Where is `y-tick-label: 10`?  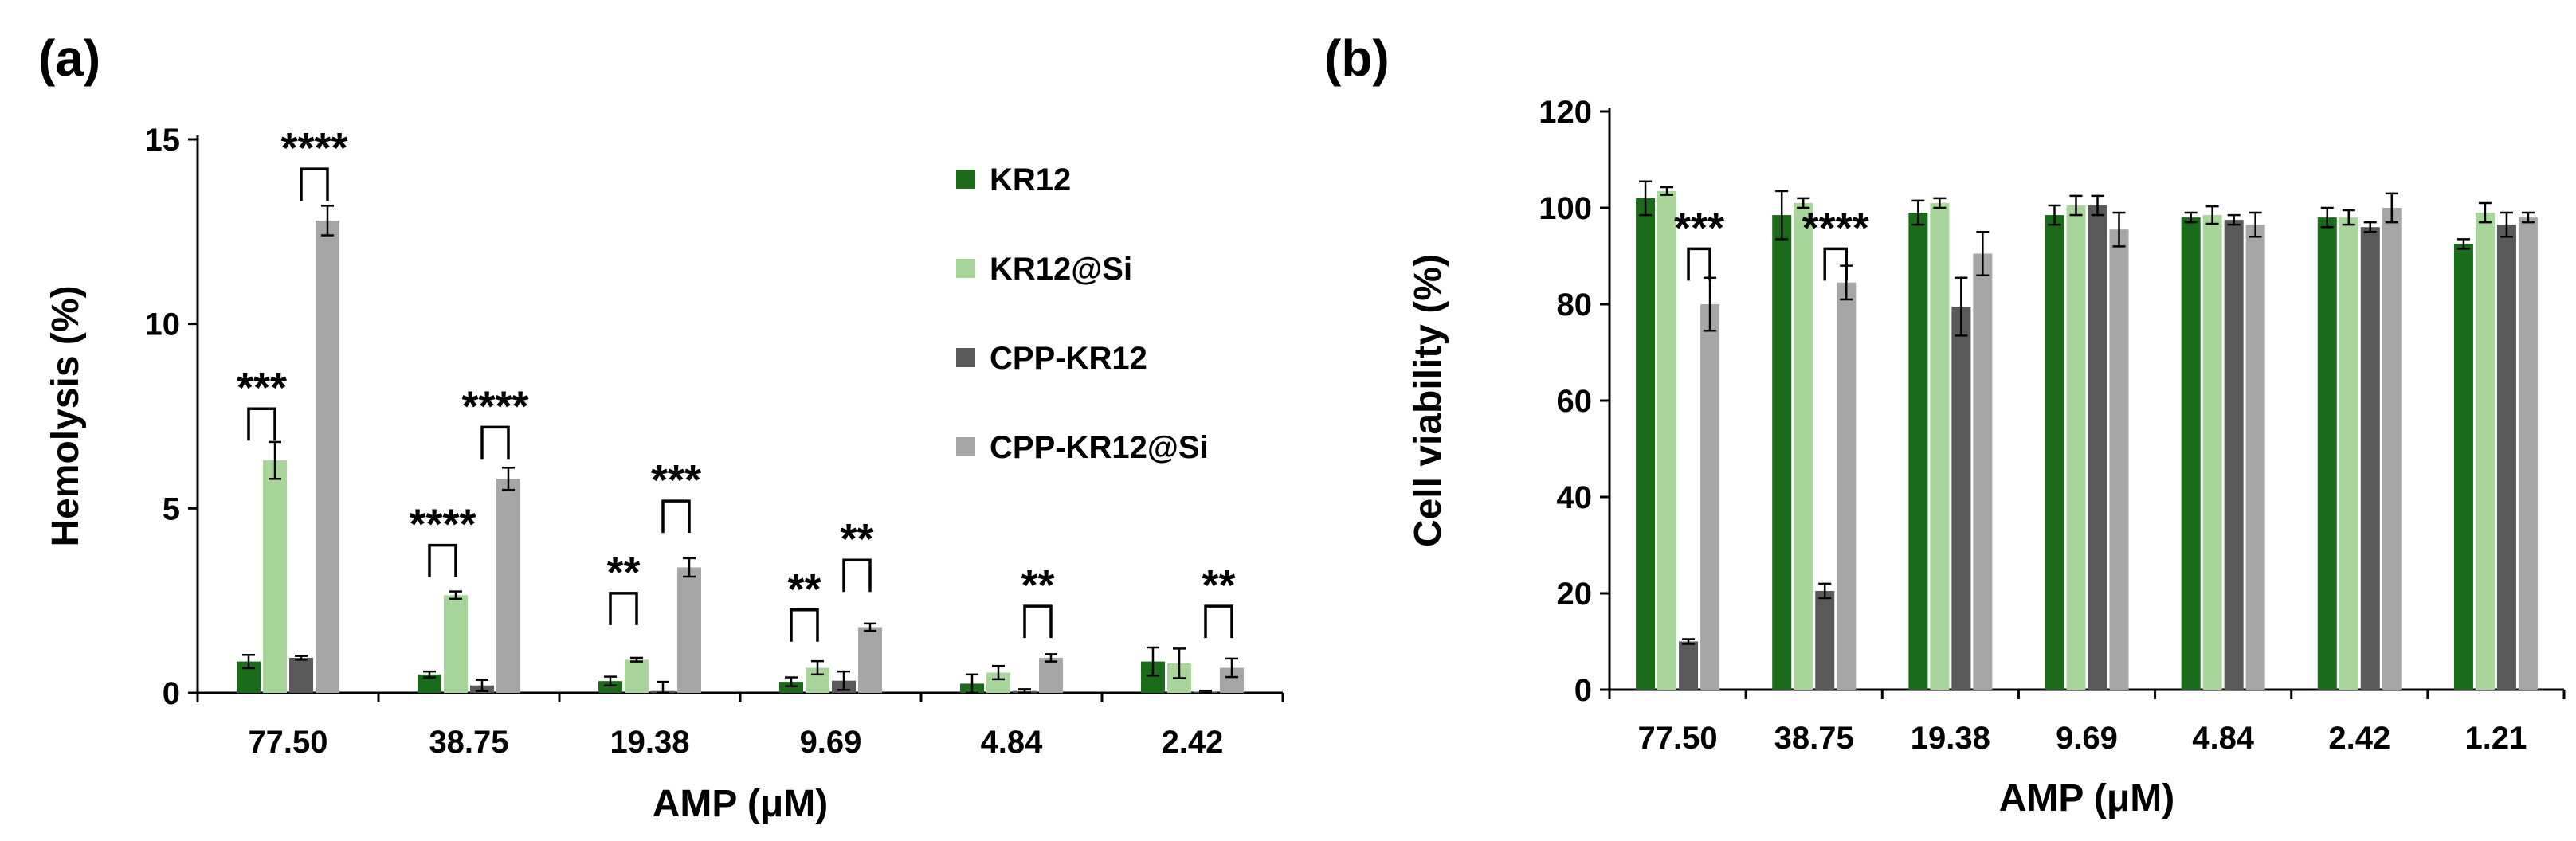
y-tick-label: 10 is located at coordinates (163, 324).